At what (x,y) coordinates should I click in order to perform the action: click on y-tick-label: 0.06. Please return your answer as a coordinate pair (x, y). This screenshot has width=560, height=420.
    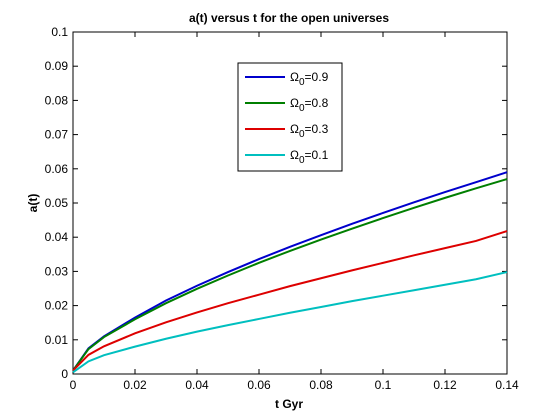
    Looking at the image, I should click on (57, 169).